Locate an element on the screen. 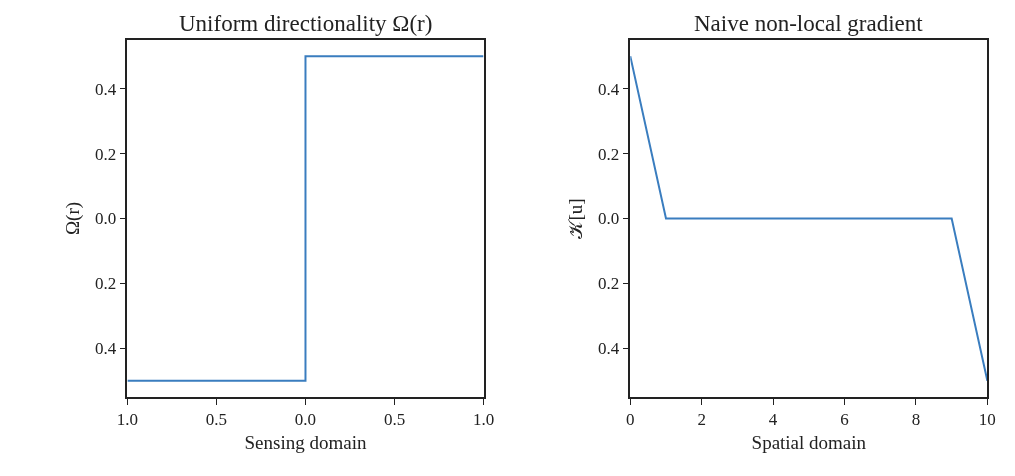 Image resolution: width=1015 pixels, height=476 pixels. x-axis-title: Sensing domain is located at coordinates (305, 443).